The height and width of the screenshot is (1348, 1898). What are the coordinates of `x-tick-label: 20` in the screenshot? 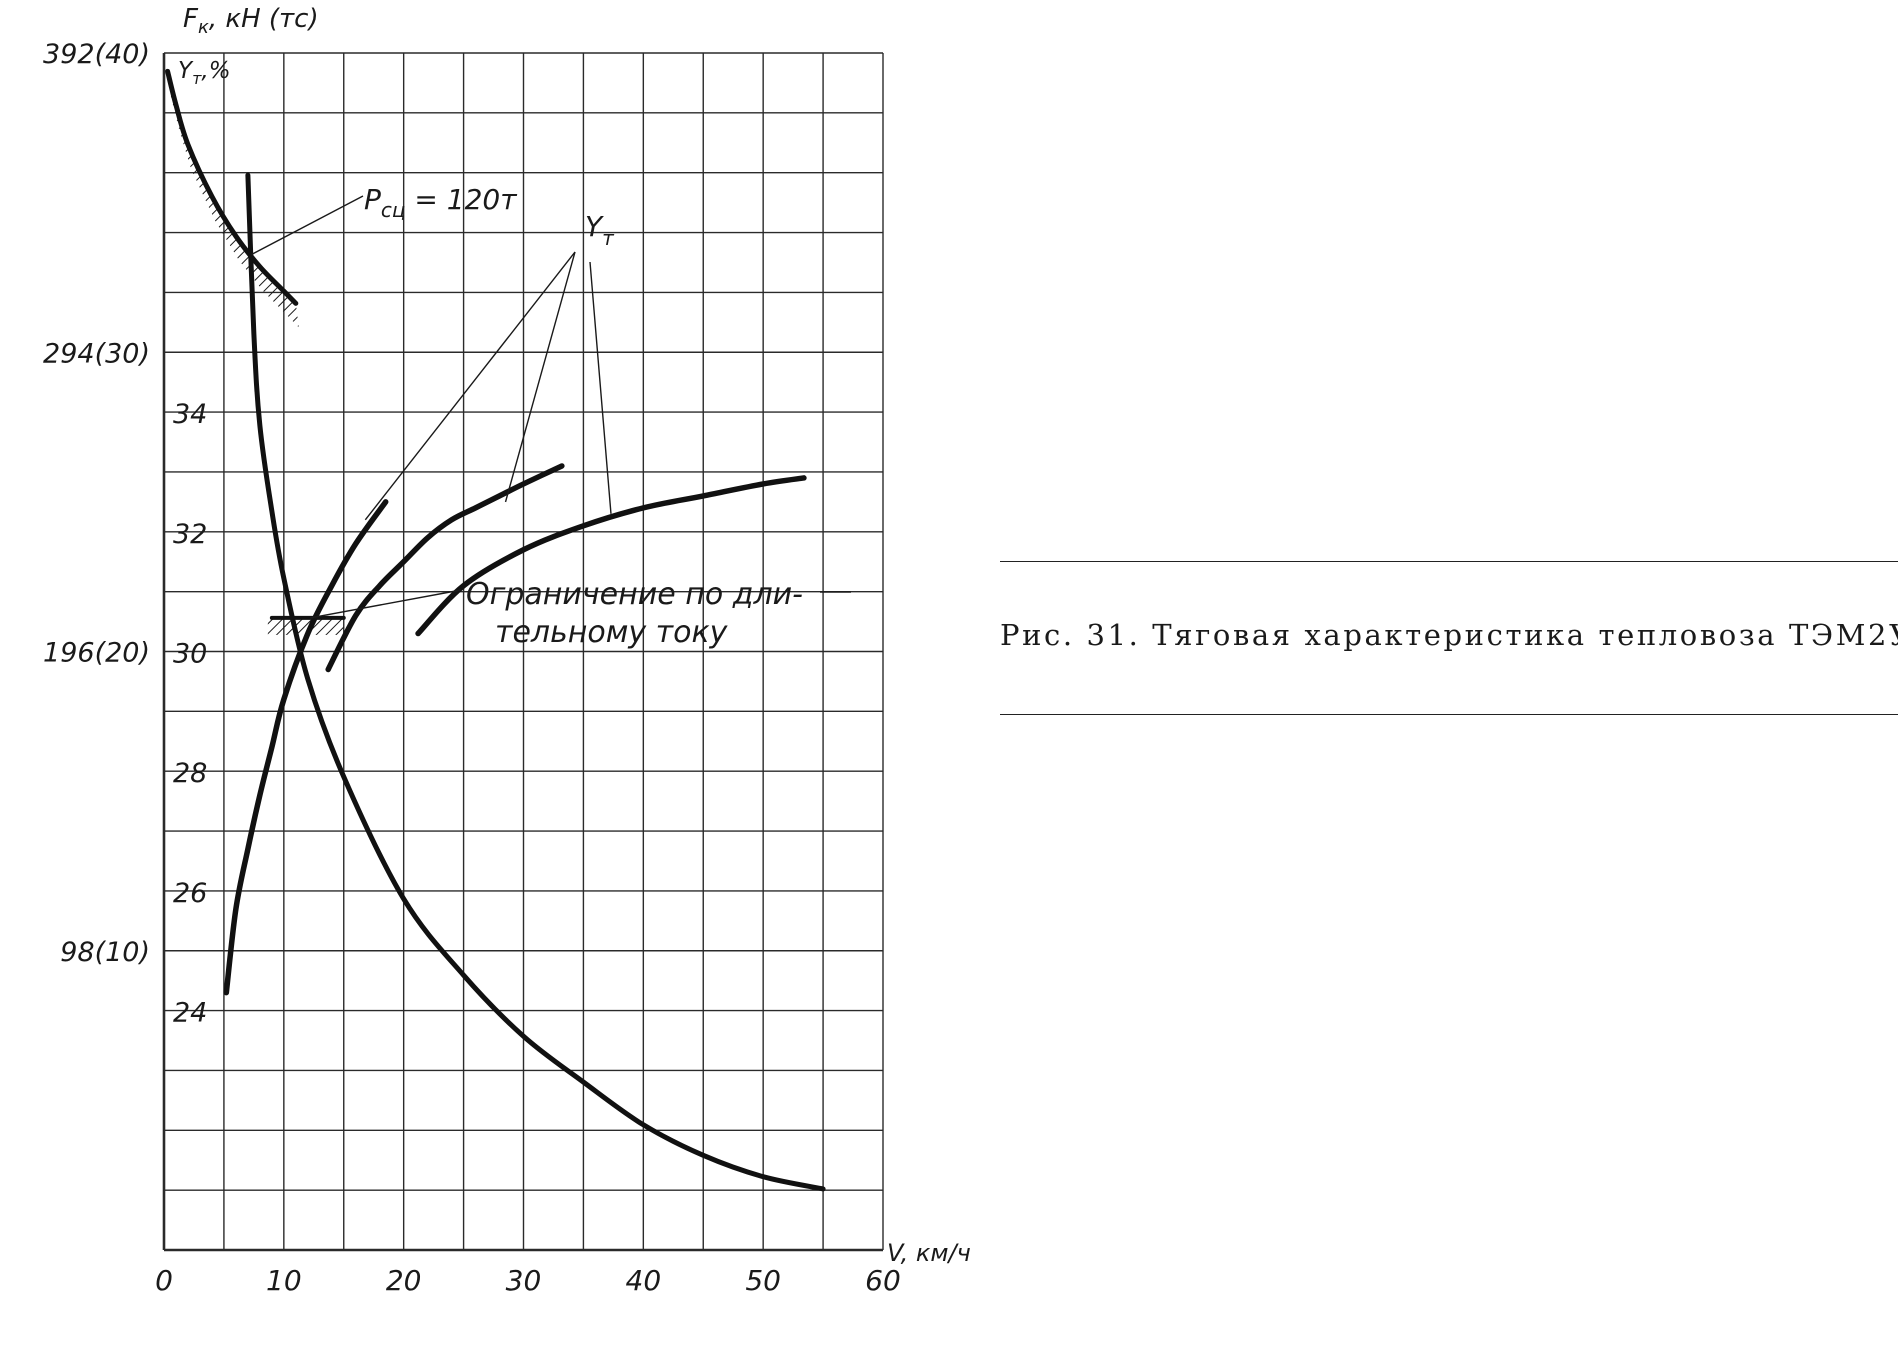 It's located at (404, 1280).